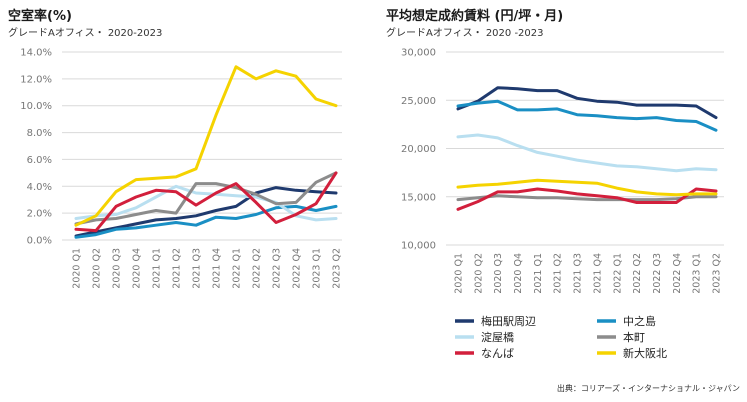  I want to click on y-tick-label: 4.0%, so click(39, 187).